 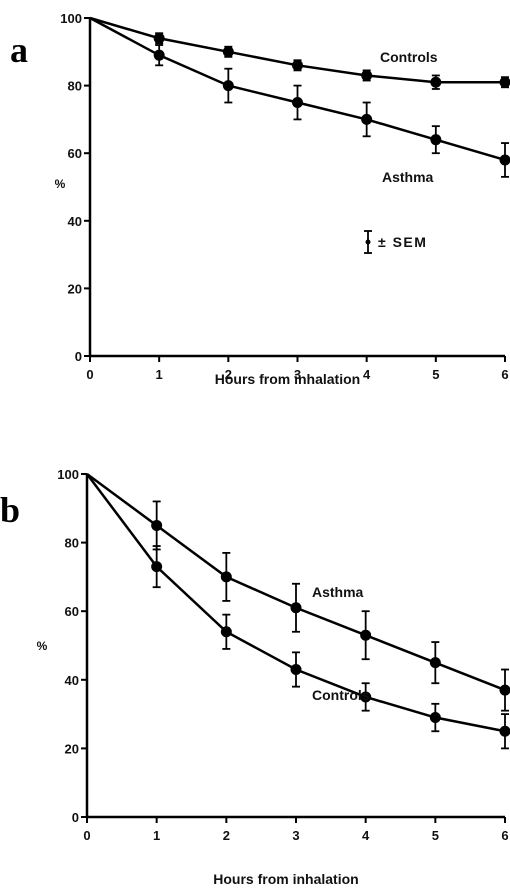 I want to click on sem-legend: ± SEM, so click(x=395, y=242).